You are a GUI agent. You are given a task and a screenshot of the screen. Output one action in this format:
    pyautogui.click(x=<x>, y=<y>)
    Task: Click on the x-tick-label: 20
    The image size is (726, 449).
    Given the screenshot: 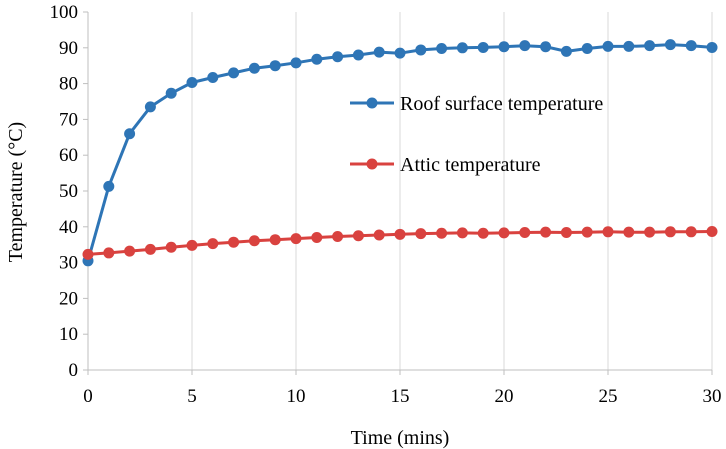 What is the action you would take?
    pyautogui.click(x=504, y=396)
    